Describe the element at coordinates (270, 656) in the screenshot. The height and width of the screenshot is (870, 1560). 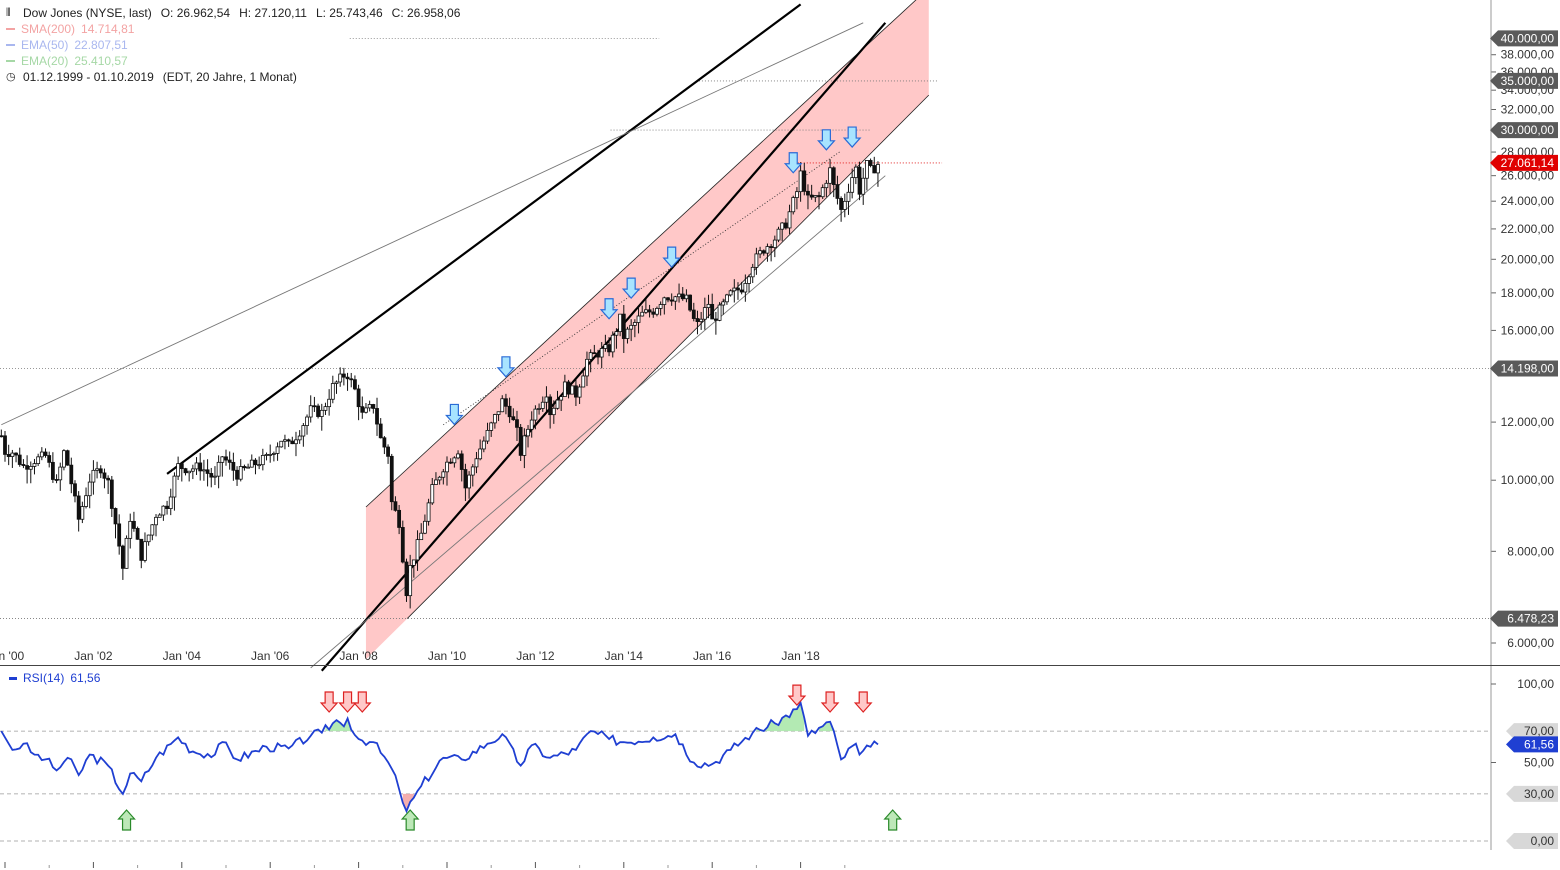
I see `x-tick-label: Jan '06` at that location.